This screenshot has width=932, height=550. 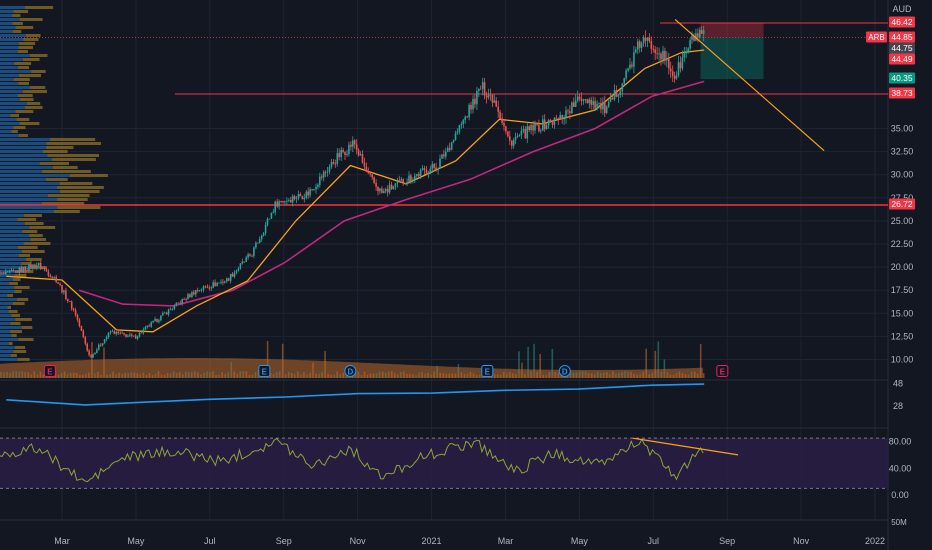 I want to click on descending-trend-line, so click(x=749, y=85).